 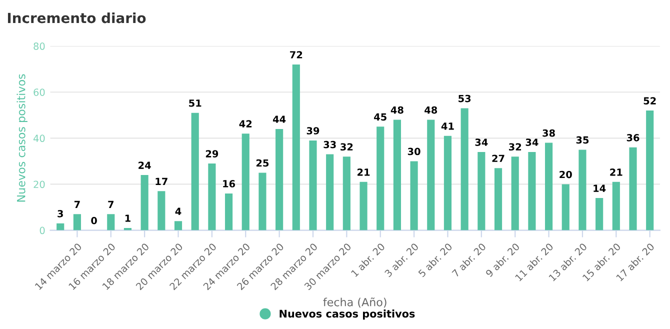 I want to click on data-label: 29, so click(x=212, y=154).